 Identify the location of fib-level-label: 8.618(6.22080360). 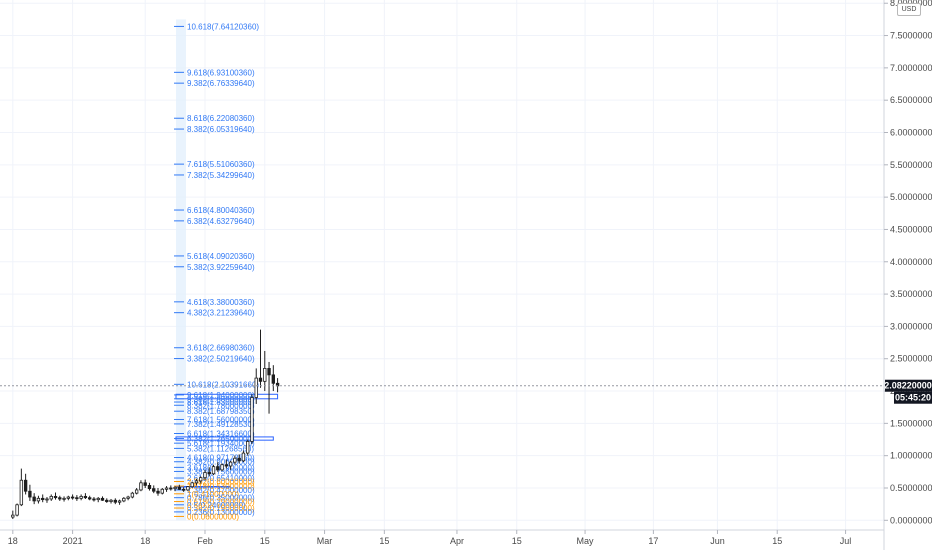
(221, 118).